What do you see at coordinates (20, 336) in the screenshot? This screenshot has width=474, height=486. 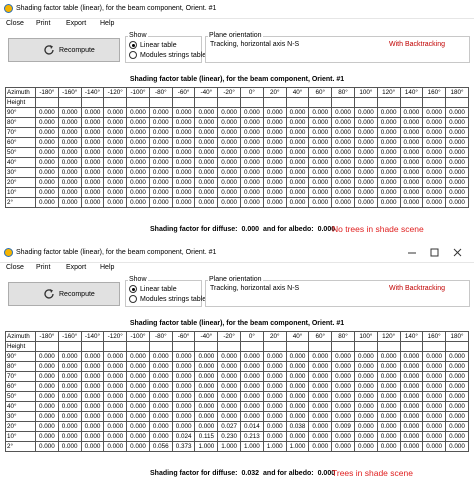 I see `corner-cell: Azimuth` at bounding box center [20, 336].